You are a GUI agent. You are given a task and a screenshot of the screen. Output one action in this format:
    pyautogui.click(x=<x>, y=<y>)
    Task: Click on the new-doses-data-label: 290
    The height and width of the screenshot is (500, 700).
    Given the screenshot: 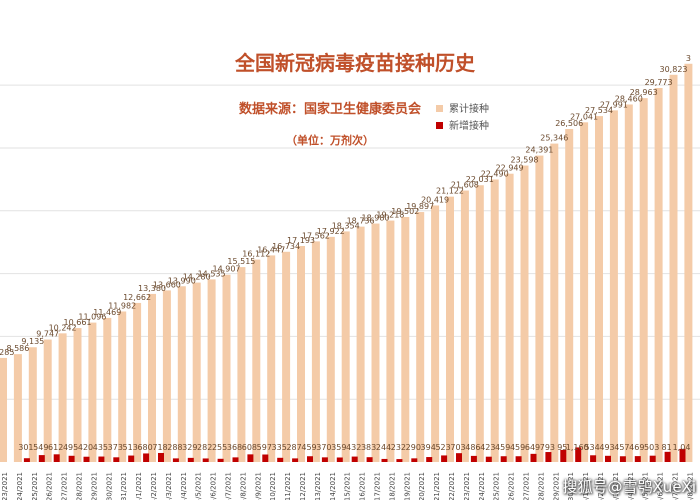 What is the action you would take?
    pyautogui.click(x=413, y=447)
    